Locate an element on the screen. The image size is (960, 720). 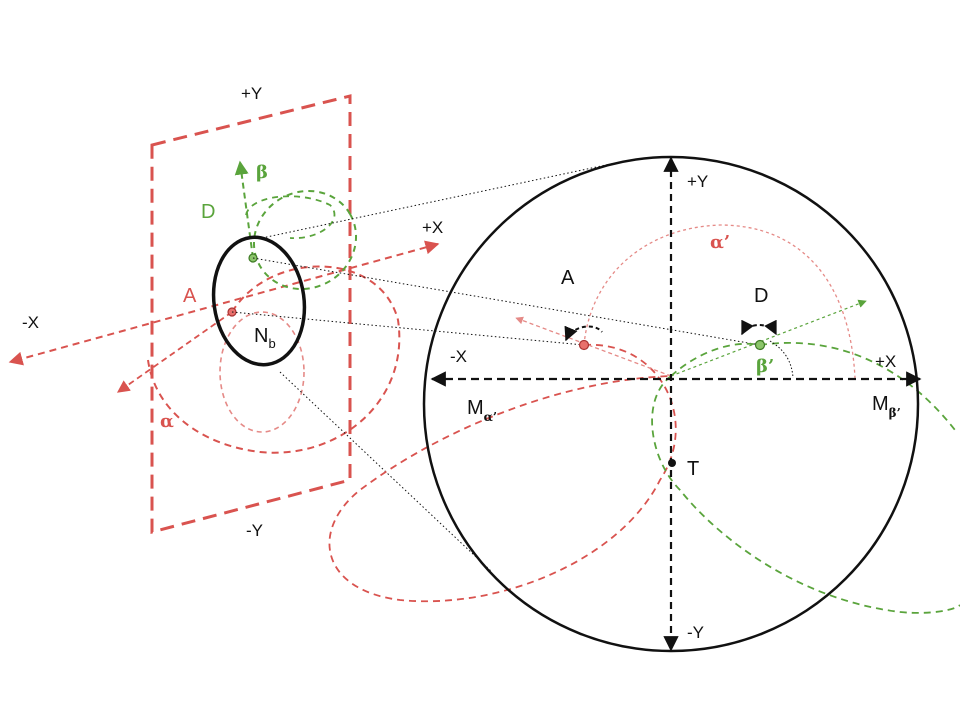
right-label-neg-x: -X is located at coordinates (458, 356).